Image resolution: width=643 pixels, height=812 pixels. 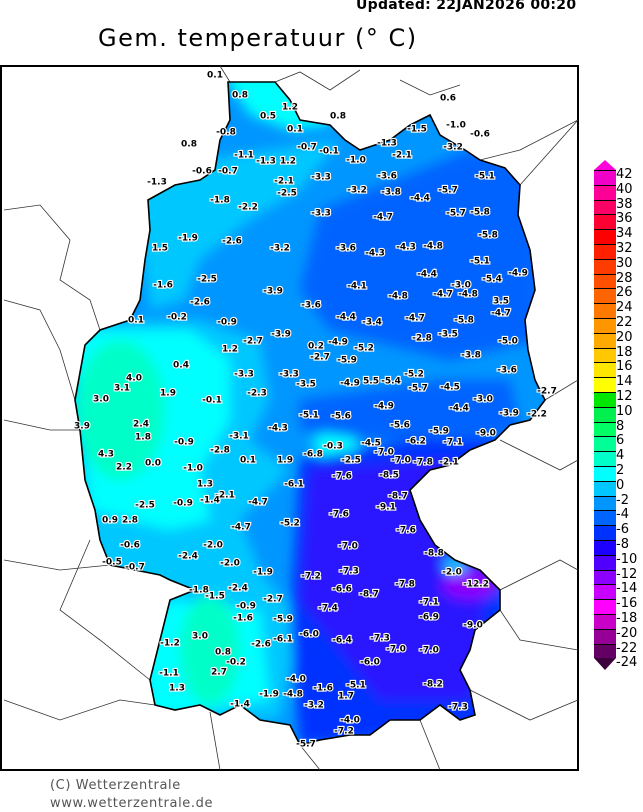 I want to click on colorbar-tick-label: 36, so click(x=624, y=219).